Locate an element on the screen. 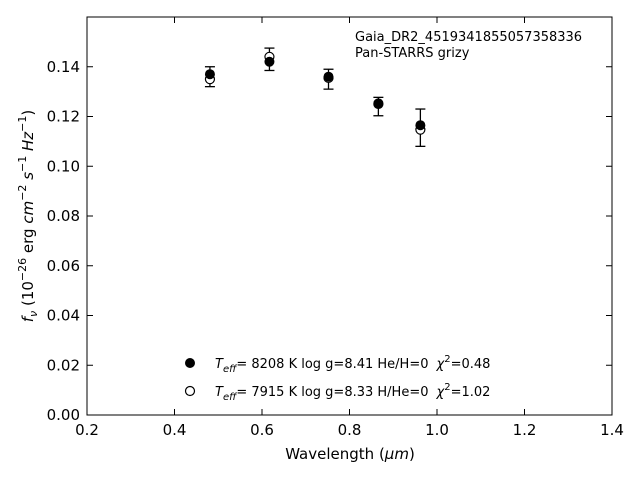 The height and width of the screenshot is (480, 640). y-tick-label: 0.00 is located at coordinates (63, 415).